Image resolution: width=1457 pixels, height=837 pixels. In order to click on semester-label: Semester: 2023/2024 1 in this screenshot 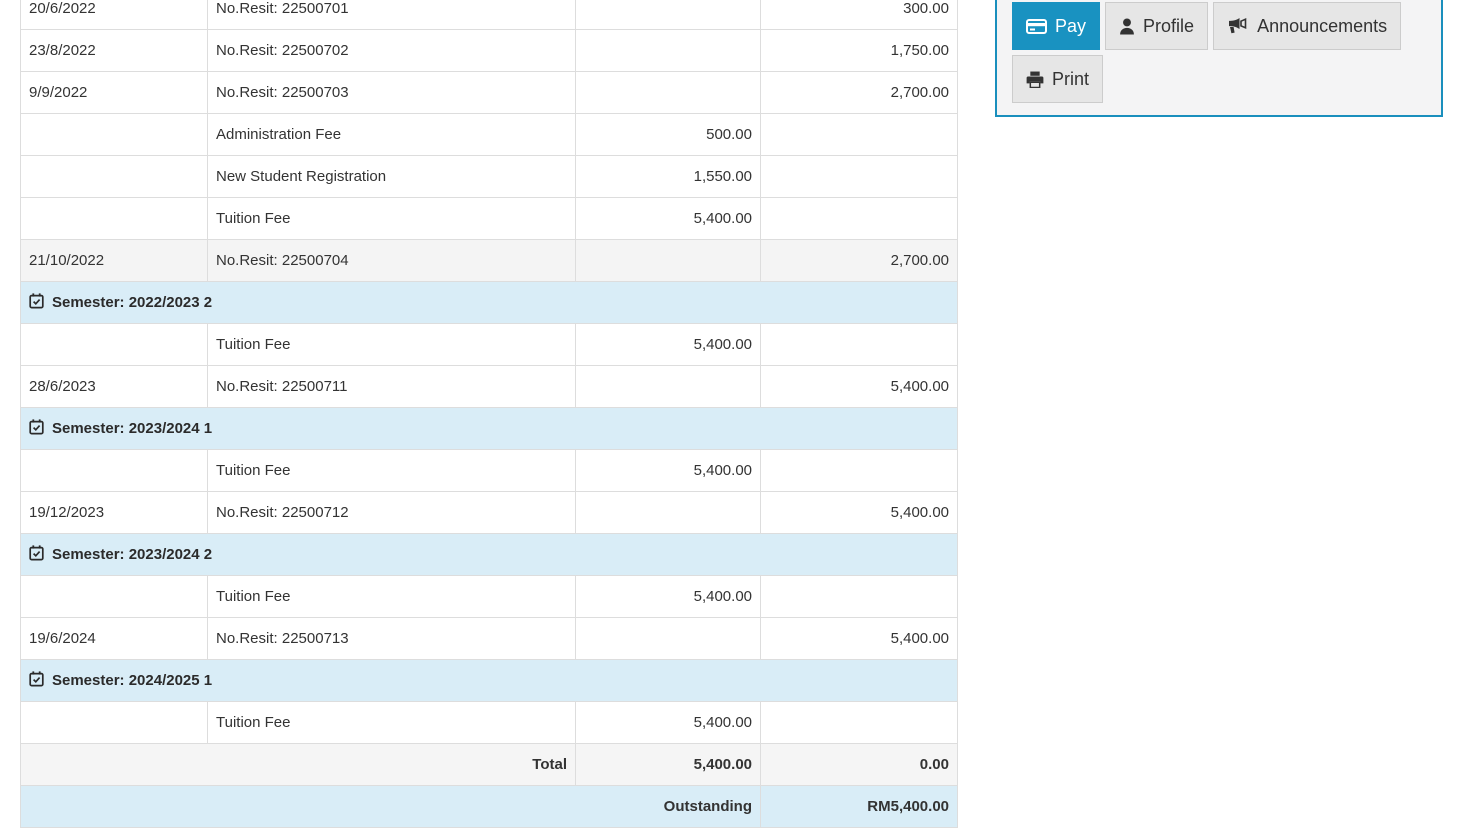, I will do `click(132, 428)`.